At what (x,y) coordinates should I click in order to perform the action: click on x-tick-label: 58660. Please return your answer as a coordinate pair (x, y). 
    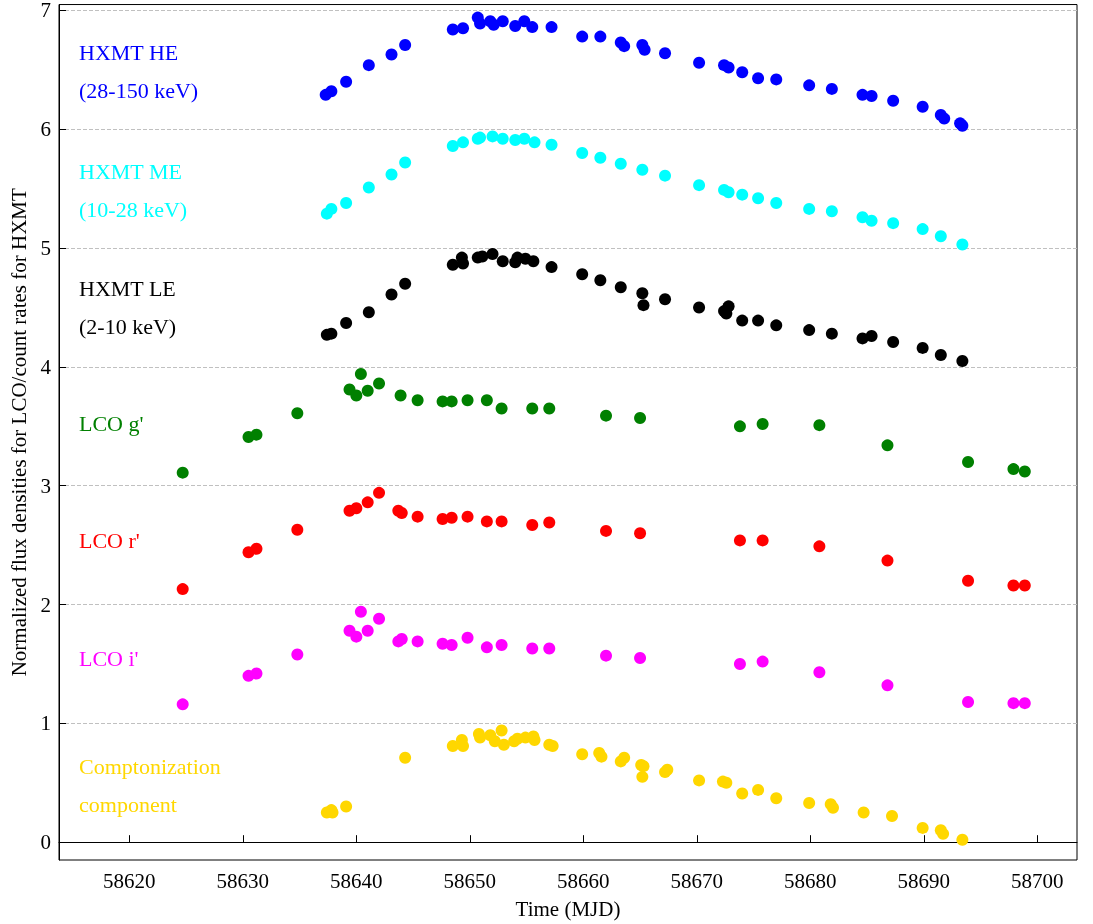
    Looking at the image, I should click on (583, 880).